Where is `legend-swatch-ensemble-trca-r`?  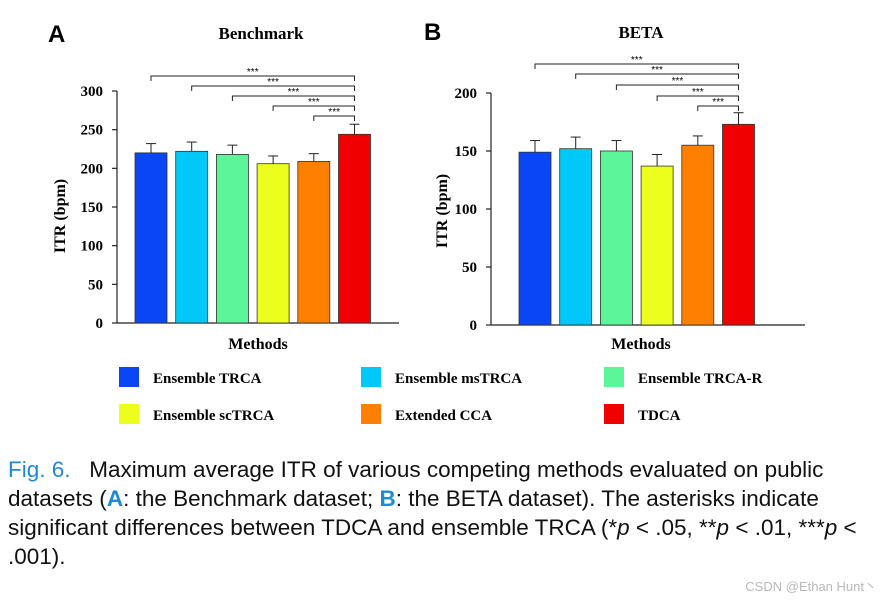 legend-swatch-ensemble-trca-r is located at coordinates (614, 377).